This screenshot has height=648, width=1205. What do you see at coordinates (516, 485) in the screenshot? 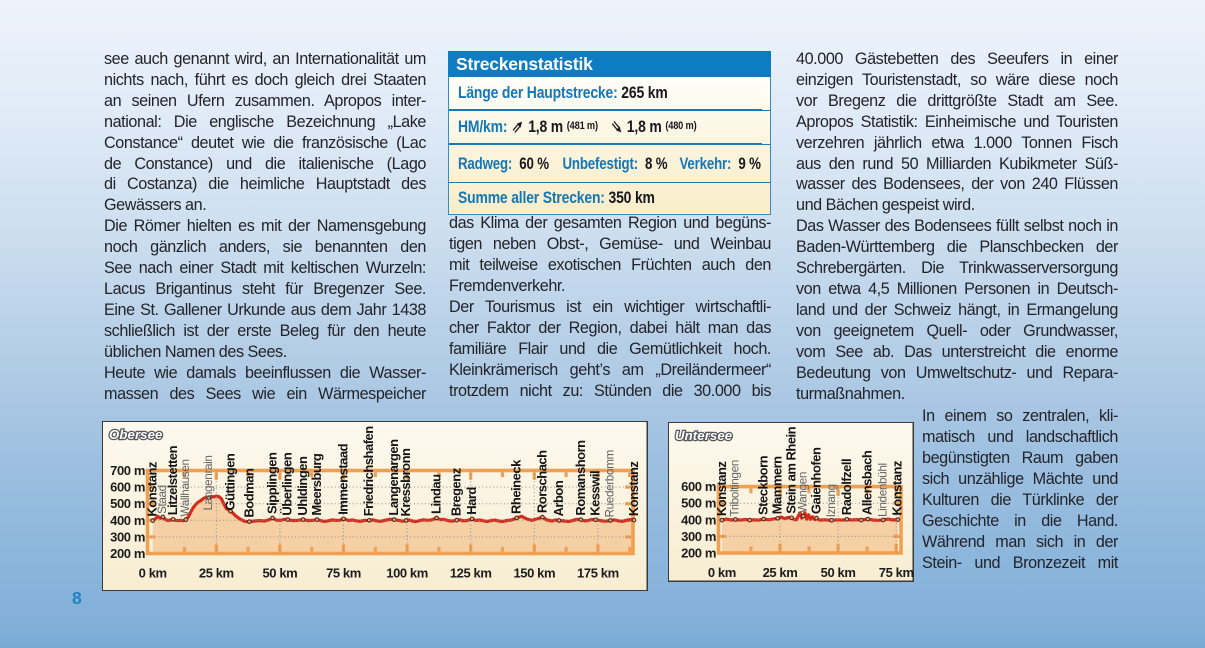
I see `svg-text: Rheineck` at bounding box center [516, 485].